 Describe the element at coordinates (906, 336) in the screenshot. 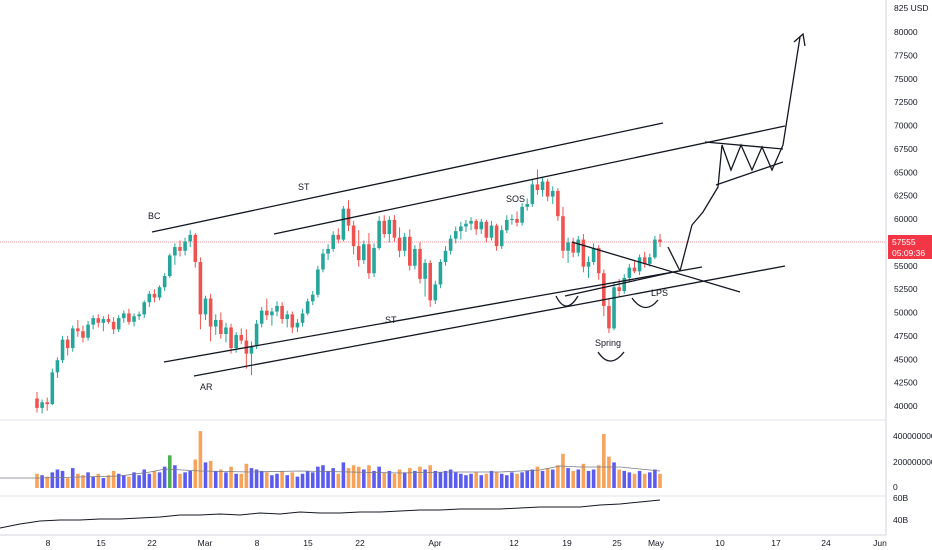

I see `price-tick-label: 47500` at that location.